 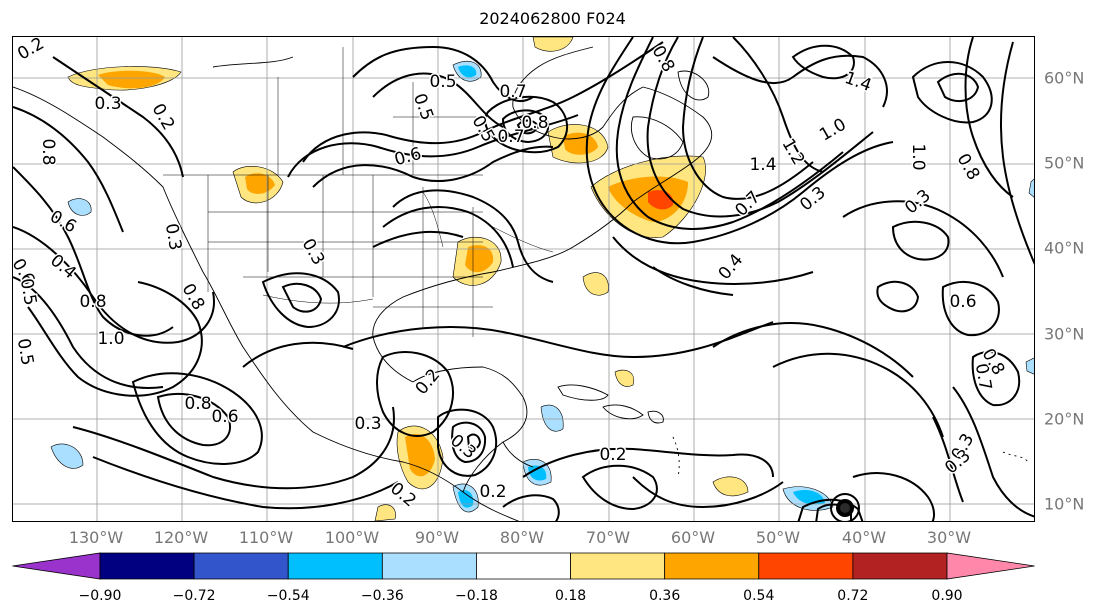 I want to click on colorbar-tick-label: 0.36, so click(x=665, y=596).